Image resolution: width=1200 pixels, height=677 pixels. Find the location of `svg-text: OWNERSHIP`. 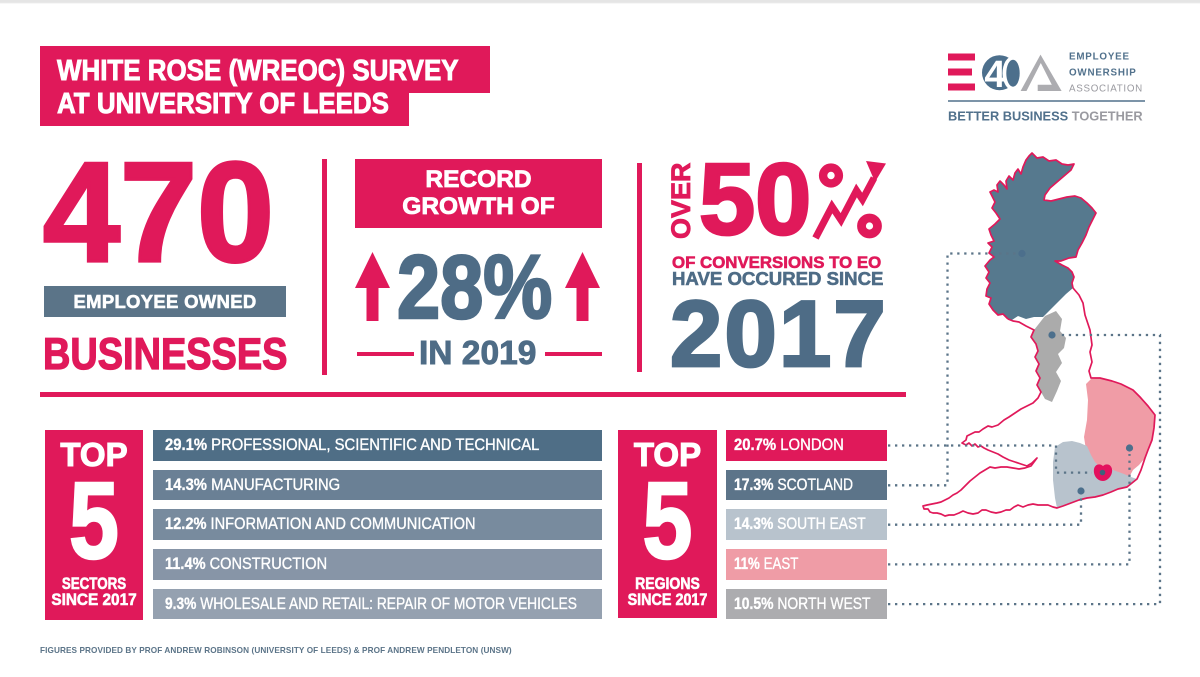

svg-text: OWNERSHIP is located at coordinates (1103, 73).